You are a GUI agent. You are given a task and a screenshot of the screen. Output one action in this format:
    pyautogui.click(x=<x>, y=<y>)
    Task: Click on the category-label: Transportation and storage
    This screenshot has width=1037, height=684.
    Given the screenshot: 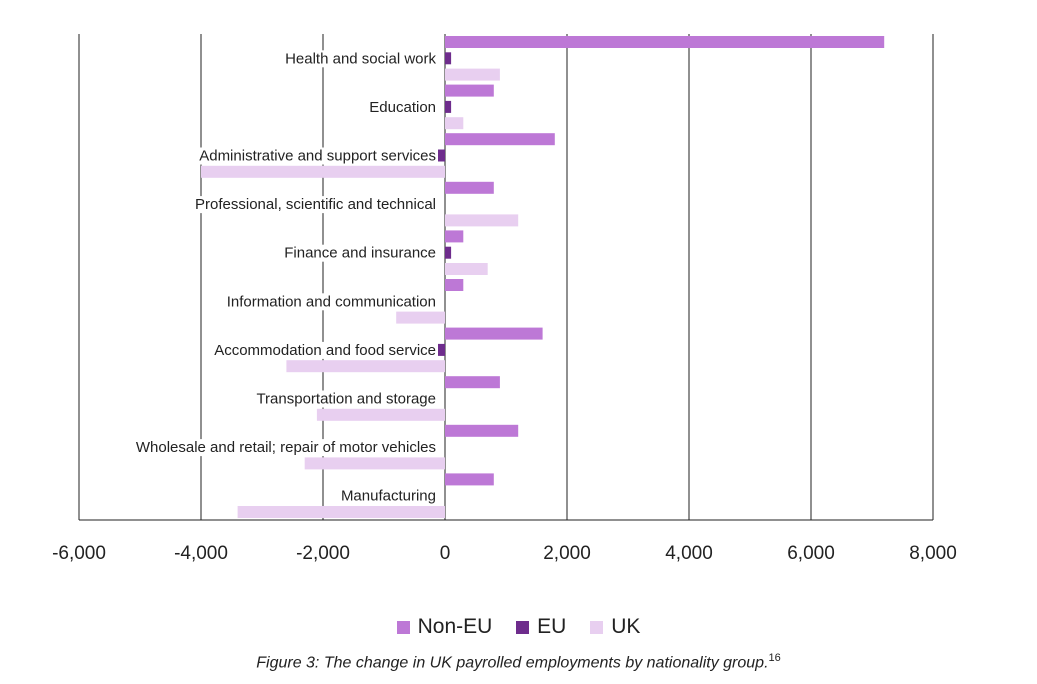 What is the action you would take?
    pyautogui.click(x=346, y=399)
    